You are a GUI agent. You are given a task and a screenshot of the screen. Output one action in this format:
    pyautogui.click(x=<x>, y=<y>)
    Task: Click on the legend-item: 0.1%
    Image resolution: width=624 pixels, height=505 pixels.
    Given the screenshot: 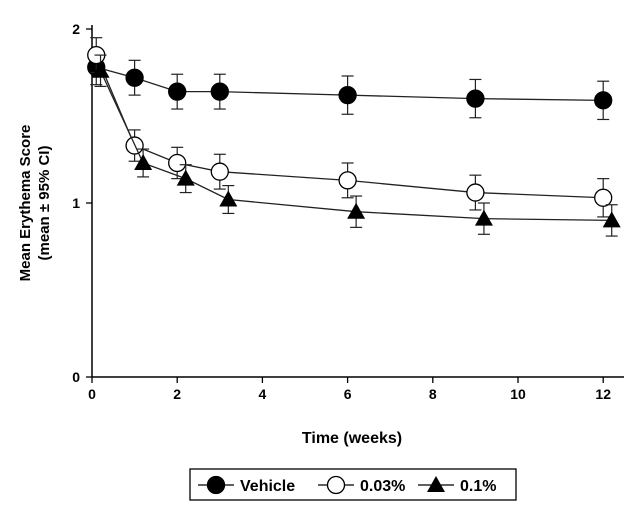 What is the action you would take?
    pyautogui.click(x=457, y=485)
    